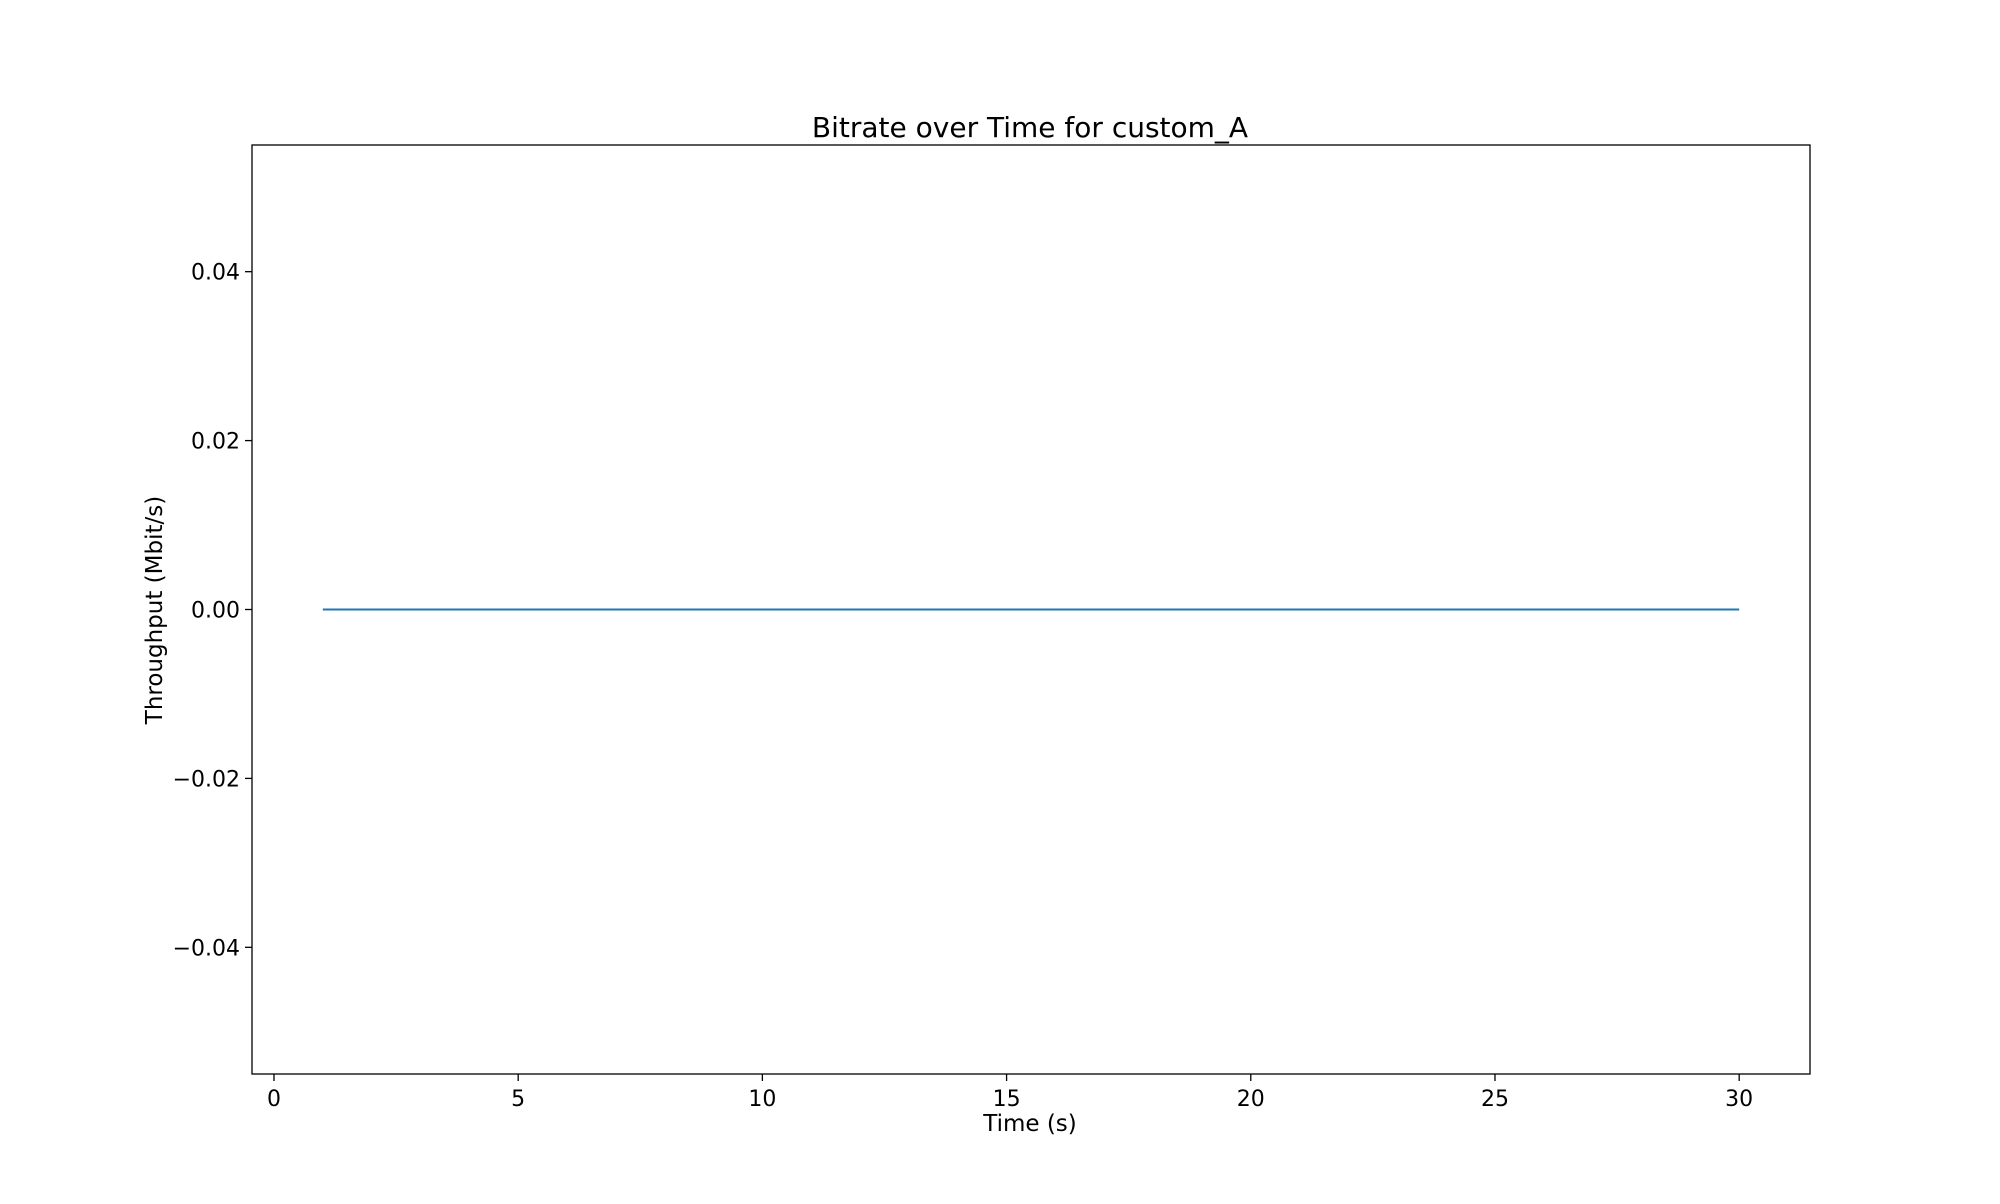  I want to click on y-tick-label: 0.02, so click(215, 442).